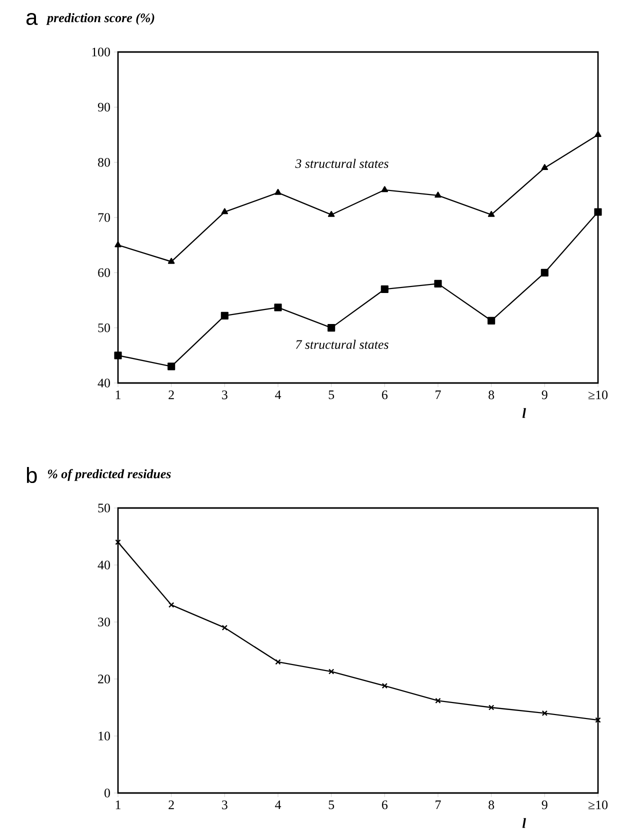 The width and height of the screenshot is (620, 837). What do you see at coordinates (104, 622) in the screenshot?
I see `y-tick-label: 30` at bounding box center [104, 622].